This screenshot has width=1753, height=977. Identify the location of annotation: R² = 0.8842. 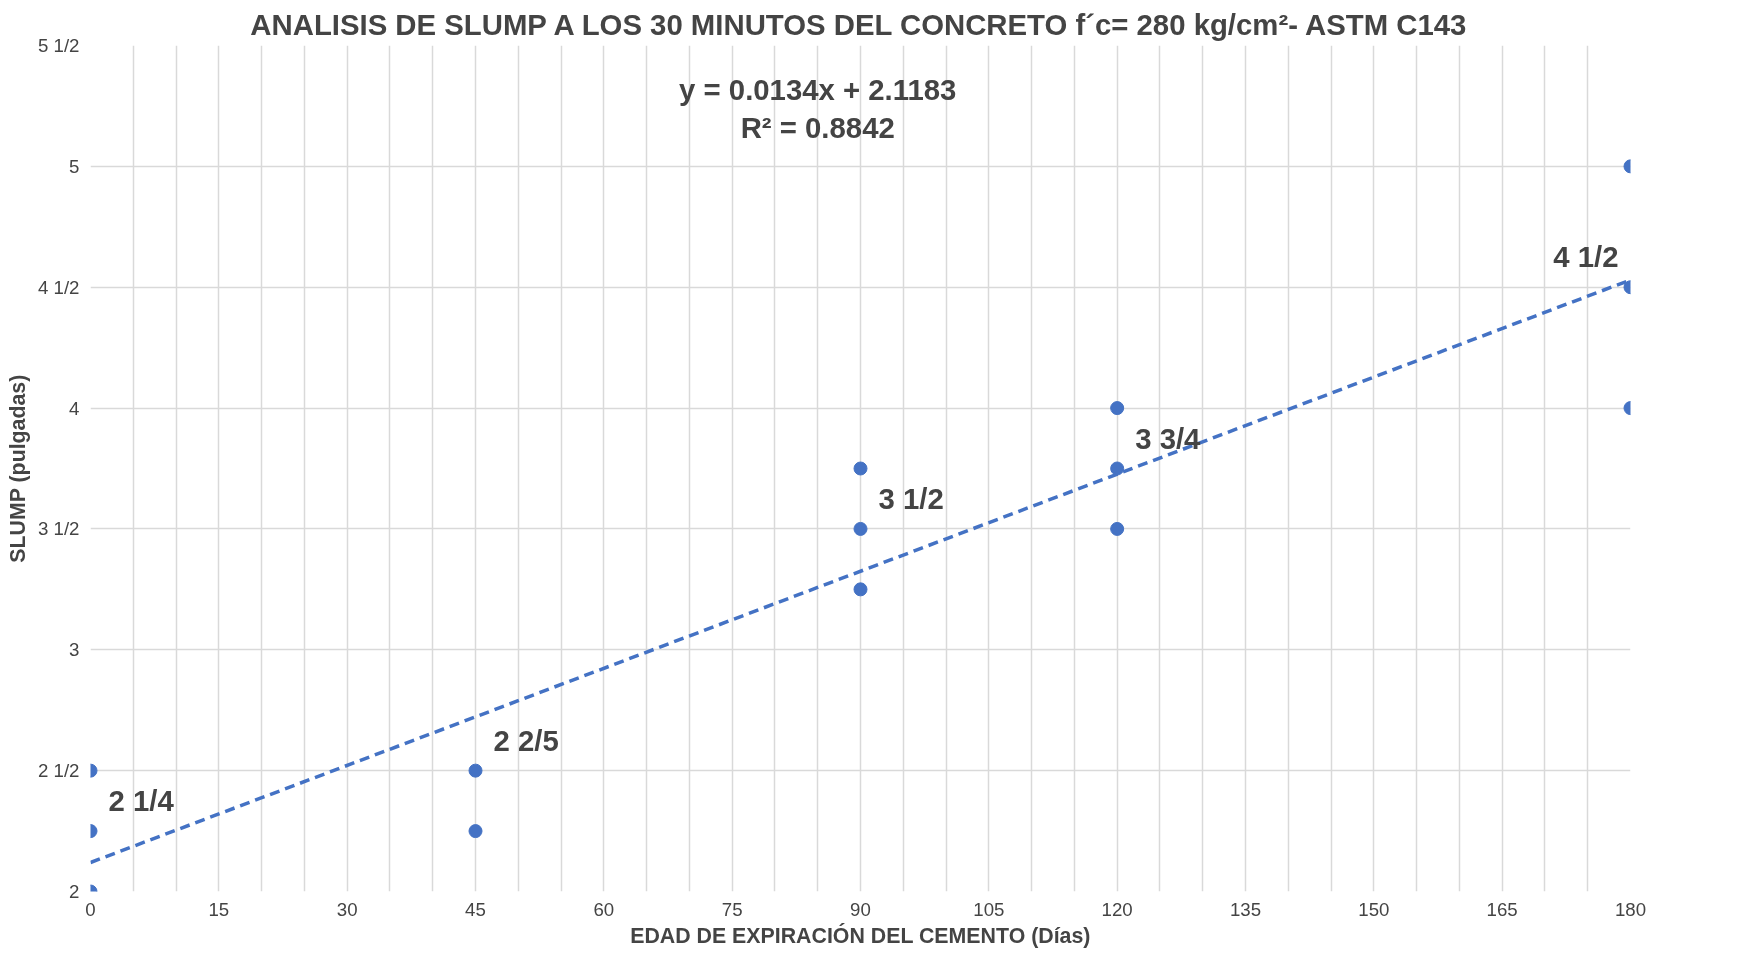
(817, 127).